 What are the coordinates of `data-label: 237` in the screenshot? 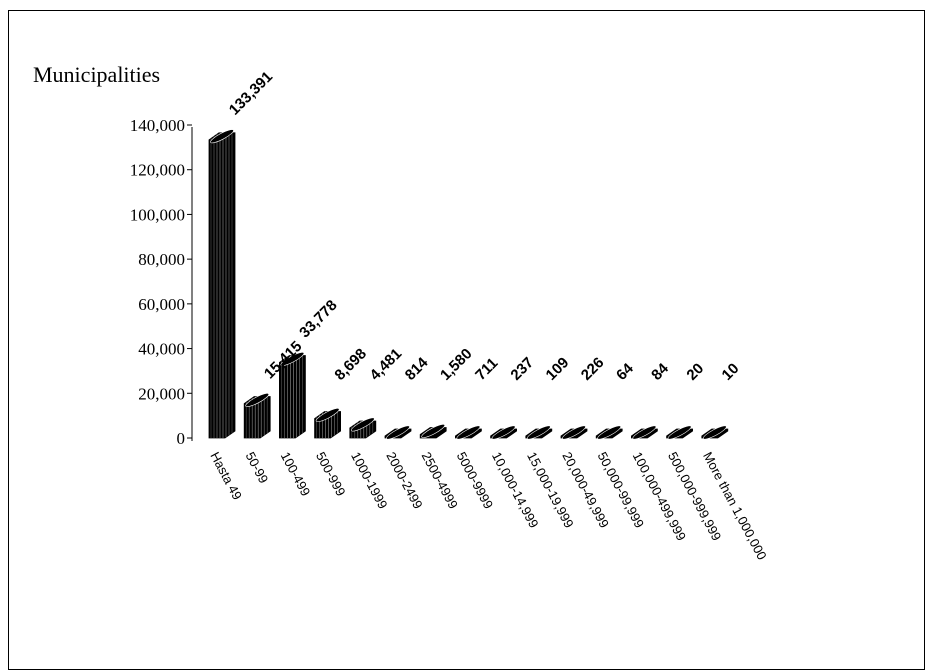 It's located at (522, 369).